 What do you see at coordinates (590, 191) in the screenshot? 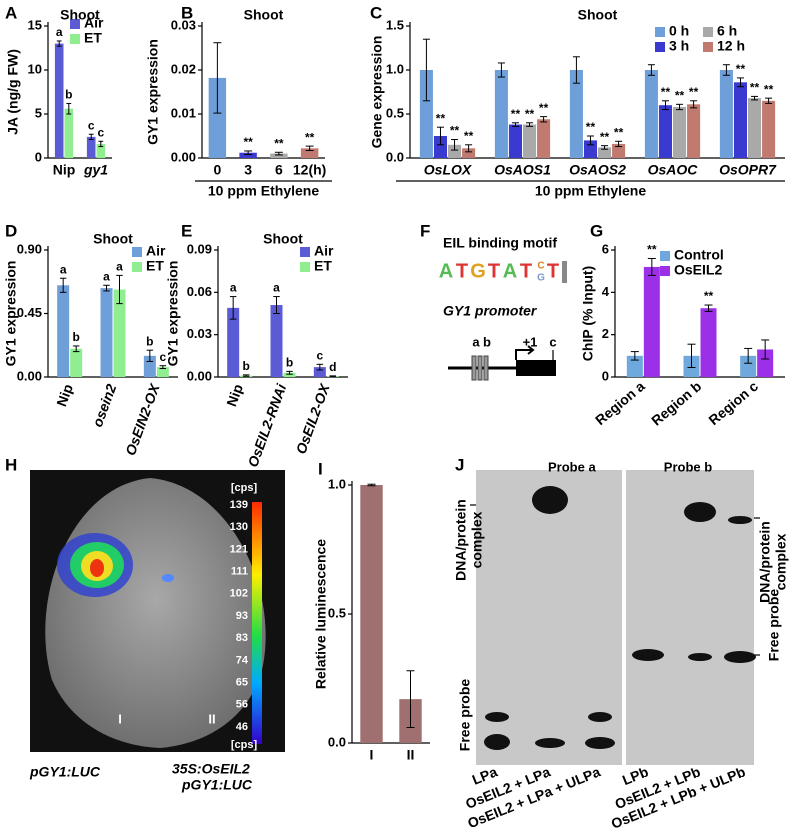
I see `x-axis-label: 10 ppm Ethylene` at bounding box center [590, 191].